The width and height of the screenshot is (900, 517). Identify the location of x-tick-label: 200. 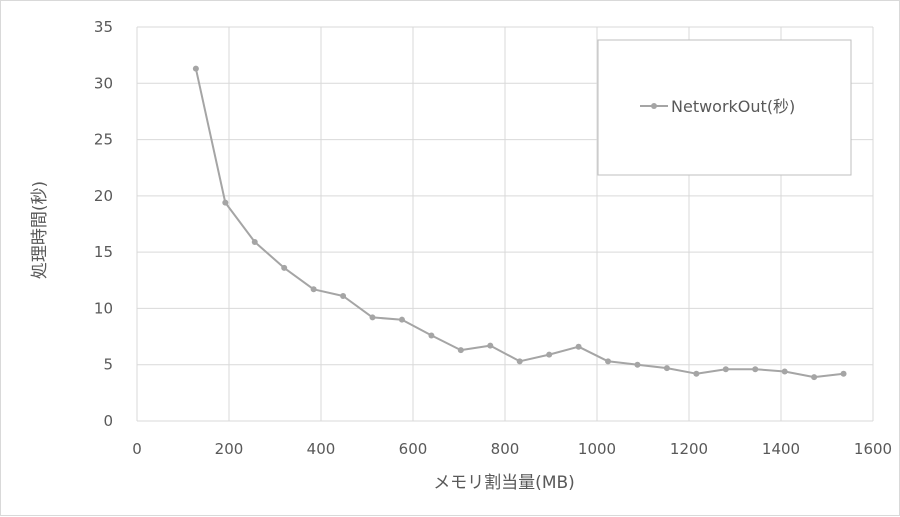
(229, 449).